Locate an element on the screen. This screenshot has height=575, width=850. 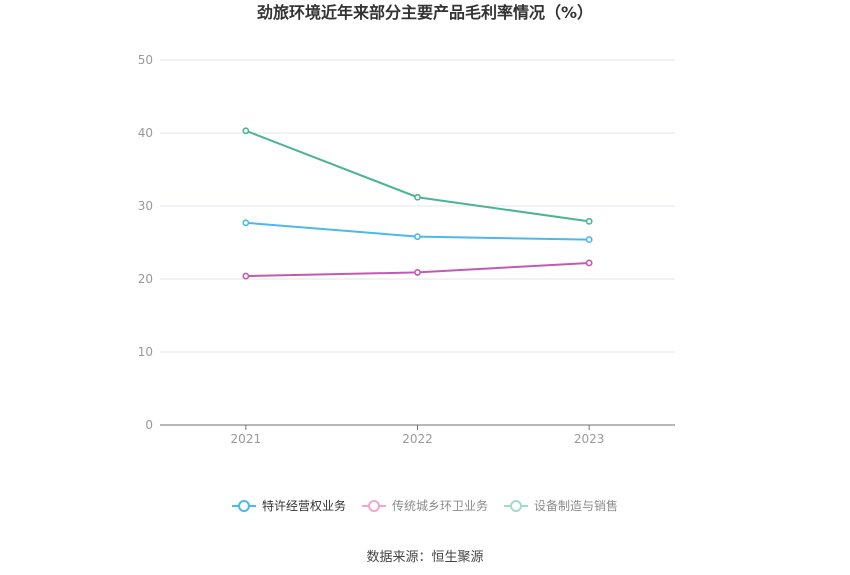
legend-item-0: 特许经营权业务 is located at coordinates (288, 505).